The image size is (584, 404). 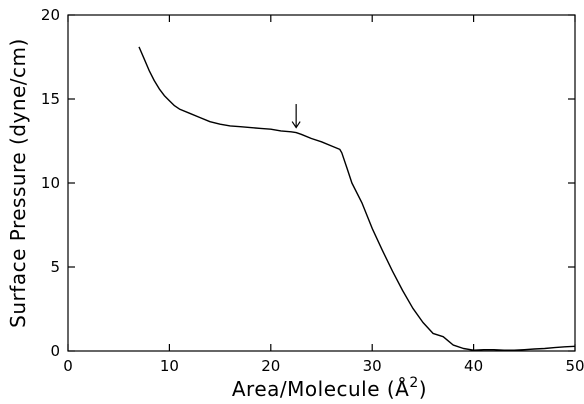 I want to click on y-tick-label: 0, so click(x=55, y=351).